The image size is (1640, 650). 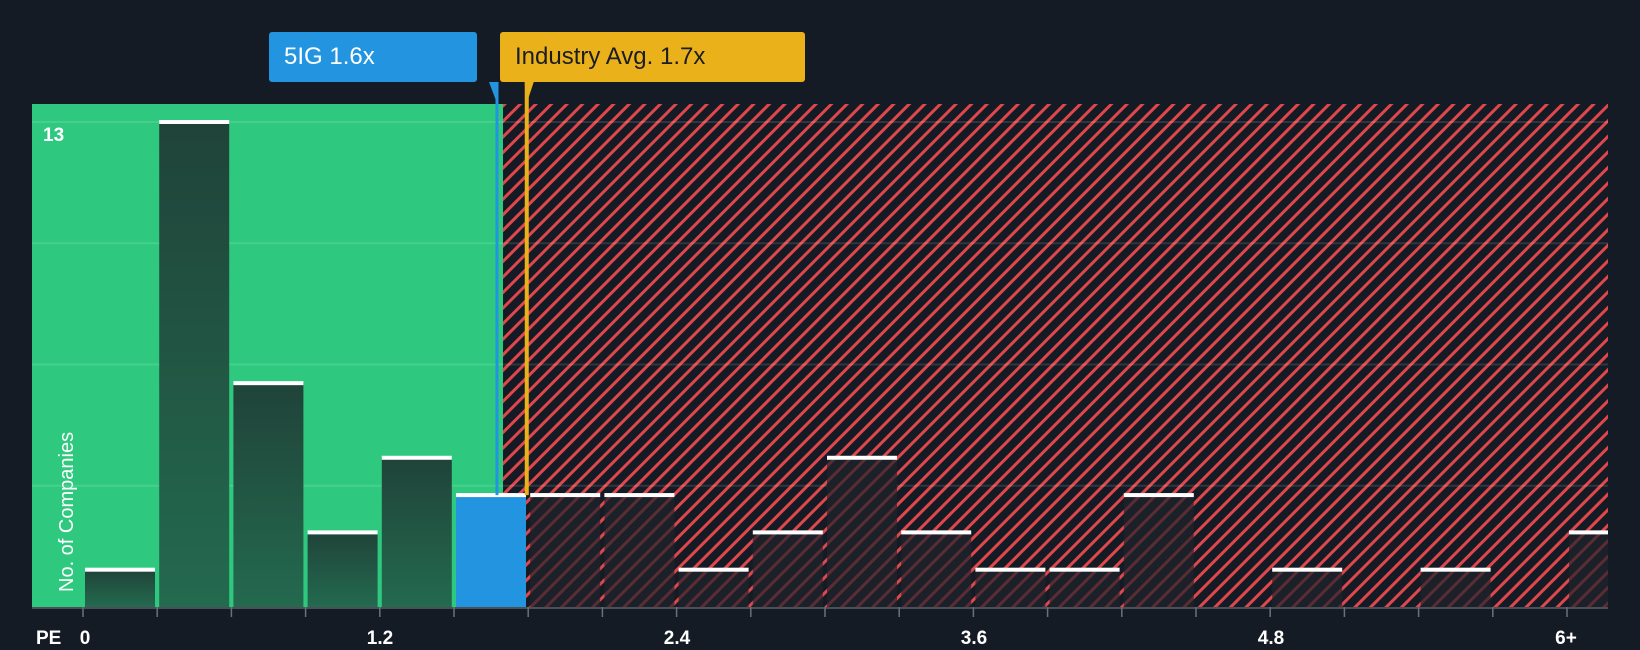 What do you see at coordinates (493, 94) in the screenshot?
I see `company-callout-pointer` at bounding box center [493, 94].